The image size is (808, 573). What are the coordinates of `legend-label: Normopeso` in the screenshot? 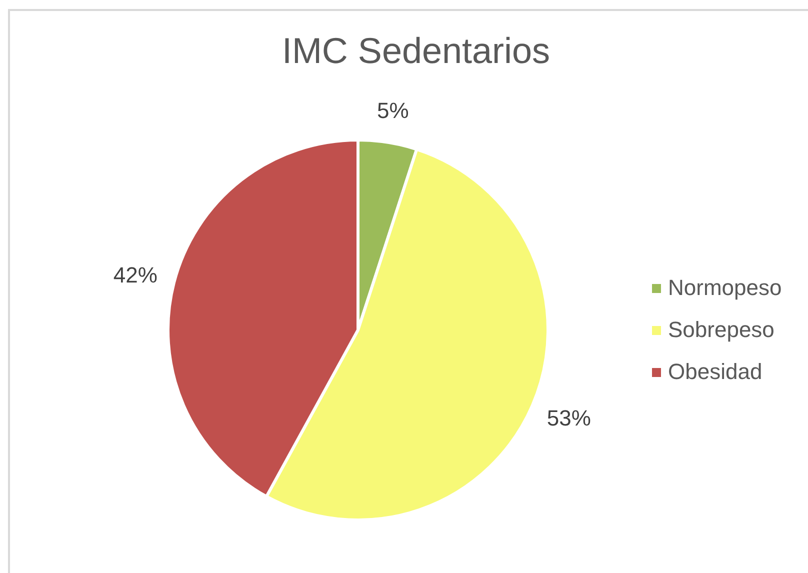 It's located at (725, 288).